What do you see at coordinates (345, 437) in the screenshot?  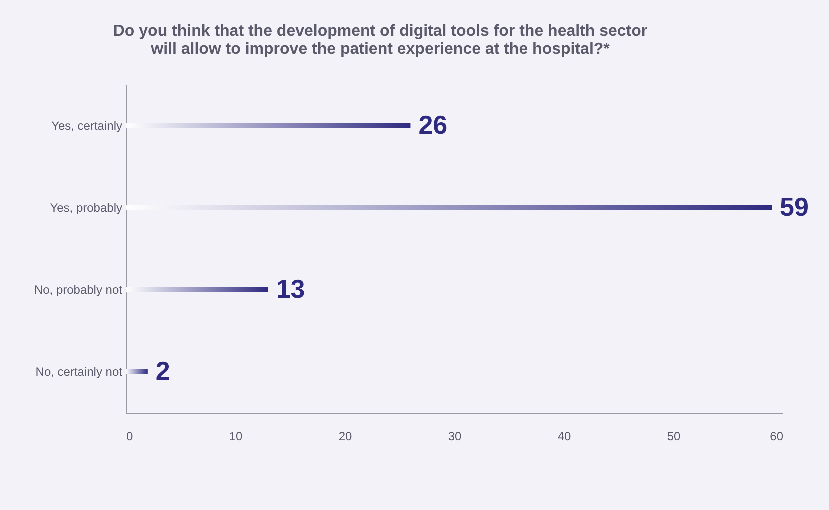 I see `x-tick-label: 20` at bounding box center [345, 437].